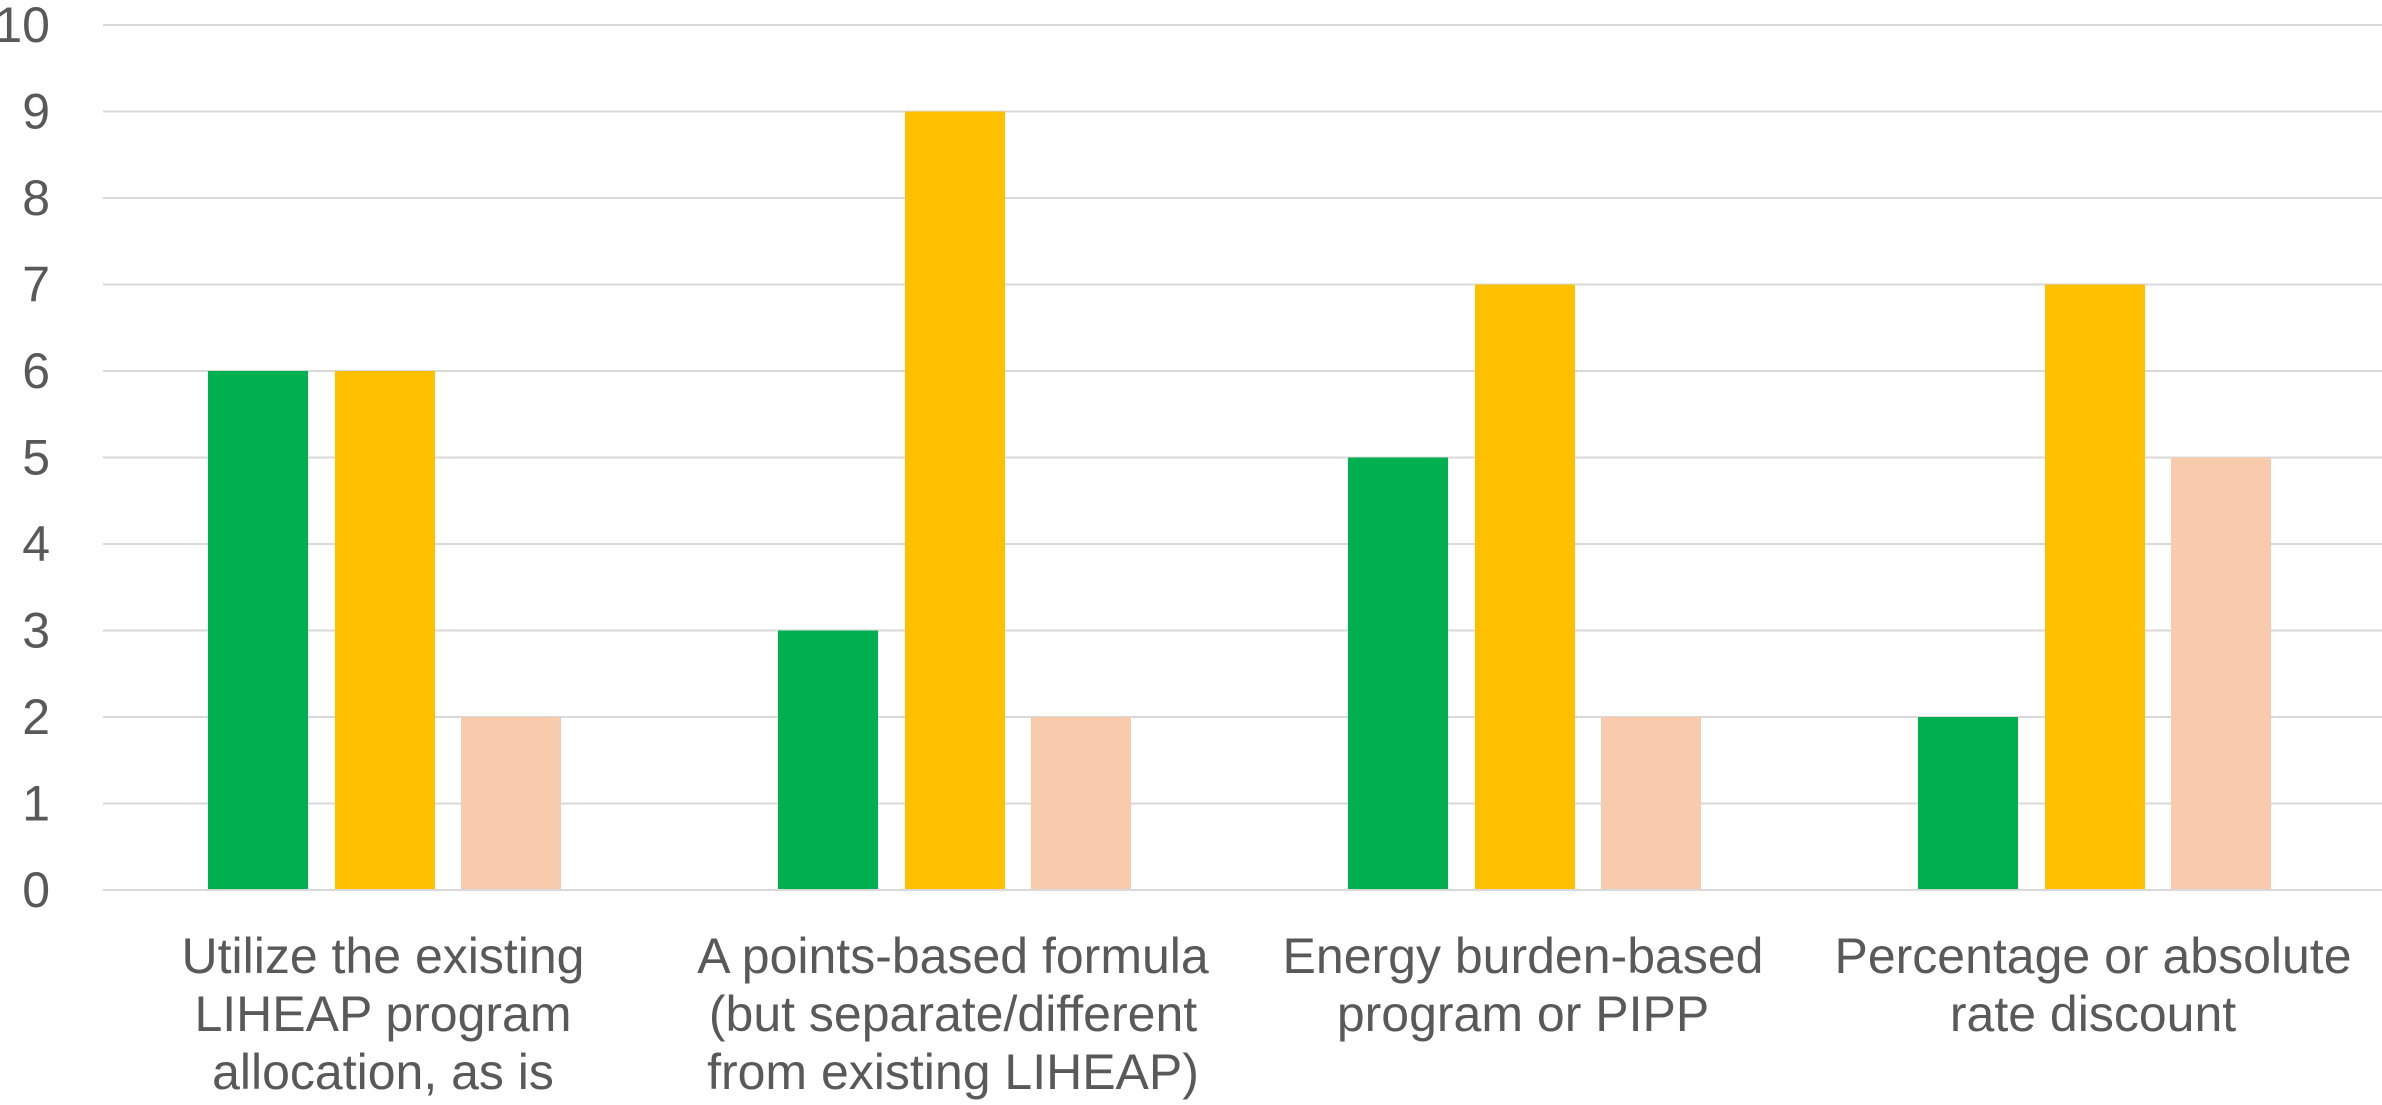 The width and height of the screenshot is (2382, 1105). I want to click on category-label: A points-based formula, so click(953, 956).